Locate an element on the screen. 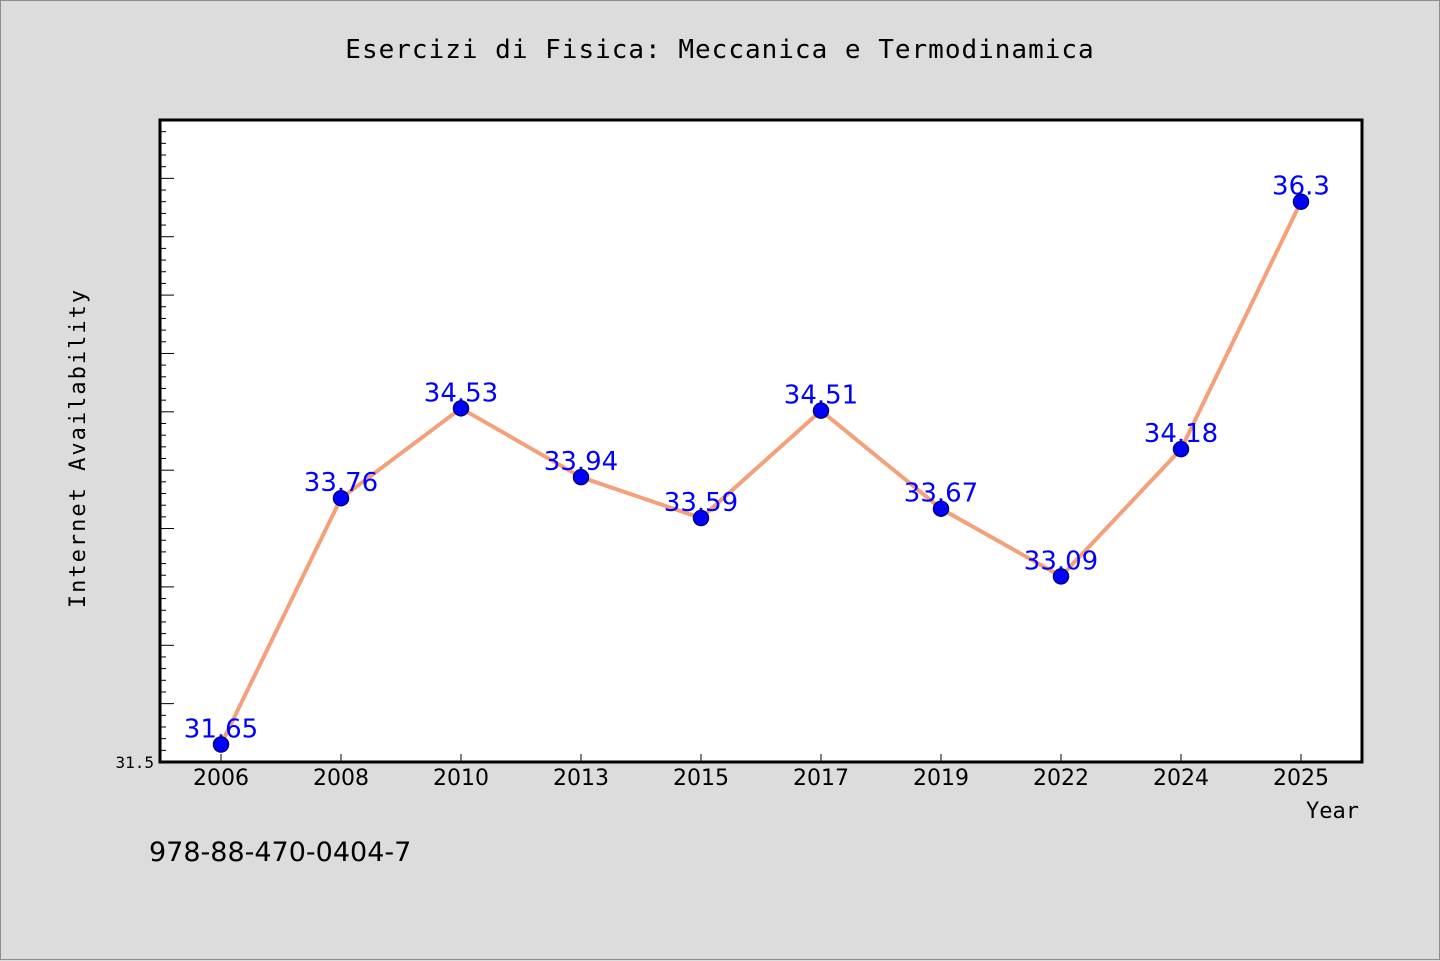 This screenshot has height=961, width=1440. x-tick-label: 2025 is located at coordinates (1301, 778).